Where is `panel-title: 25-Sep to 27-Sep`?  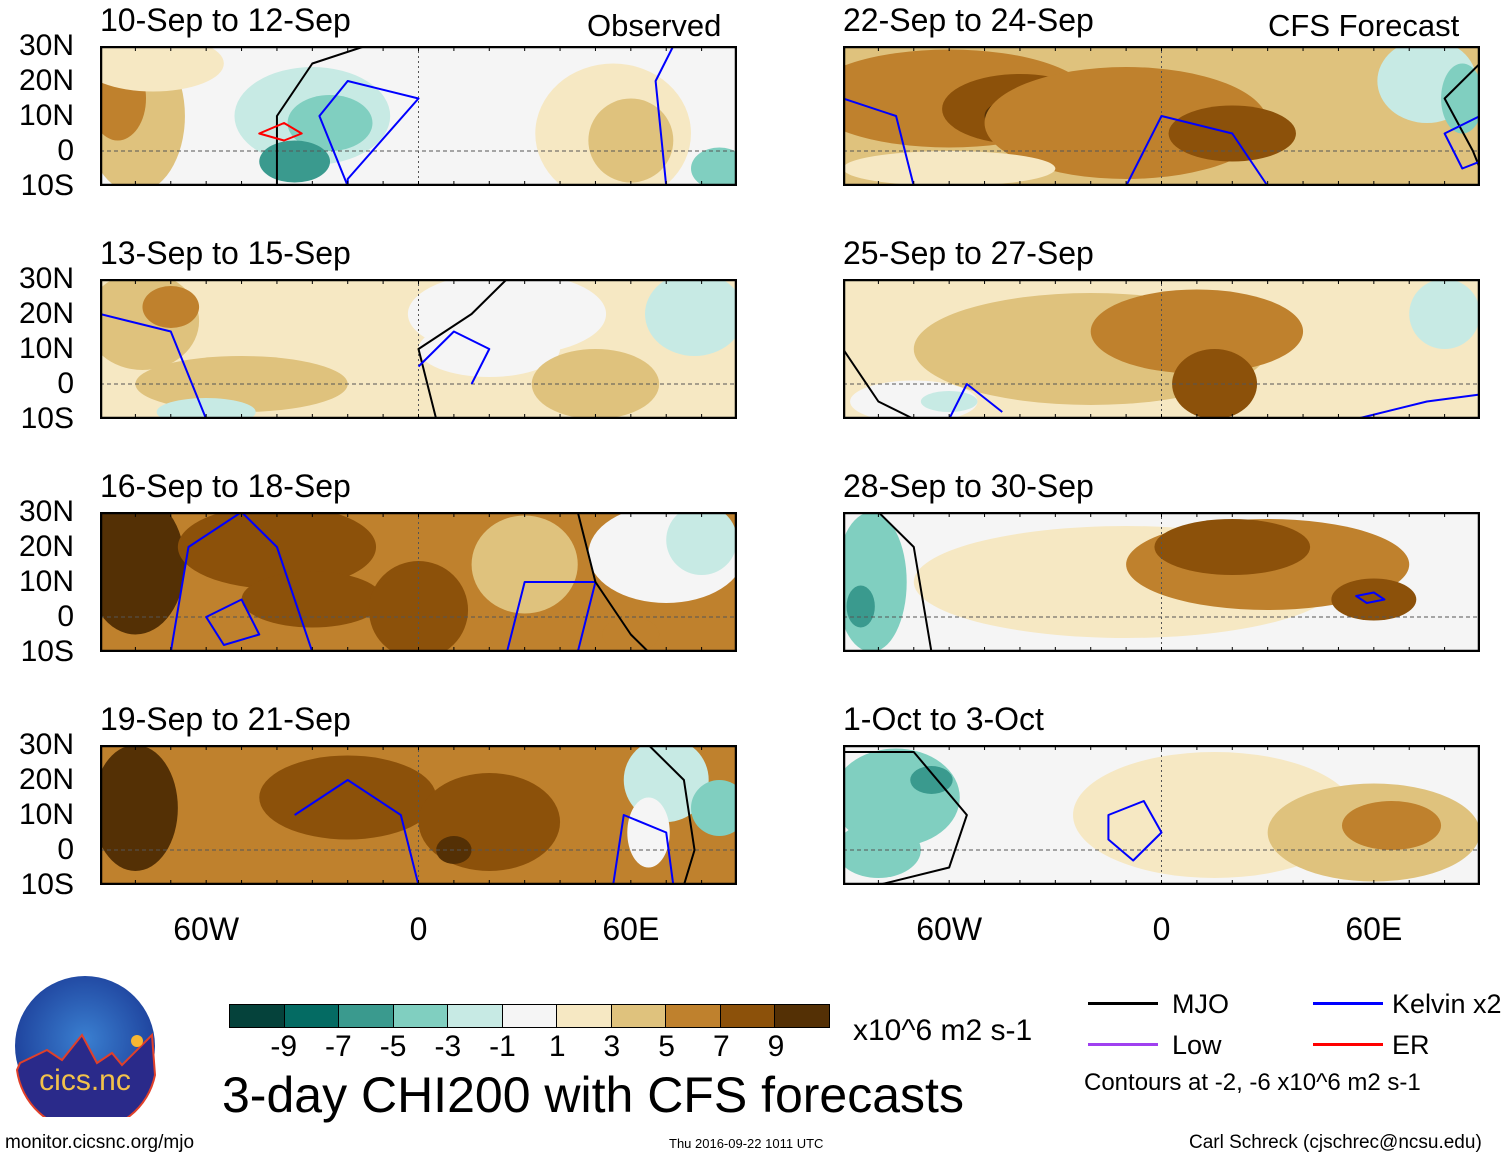 panel-title: 25-Sep to 27-Sep is located at coordinates (968, 253).